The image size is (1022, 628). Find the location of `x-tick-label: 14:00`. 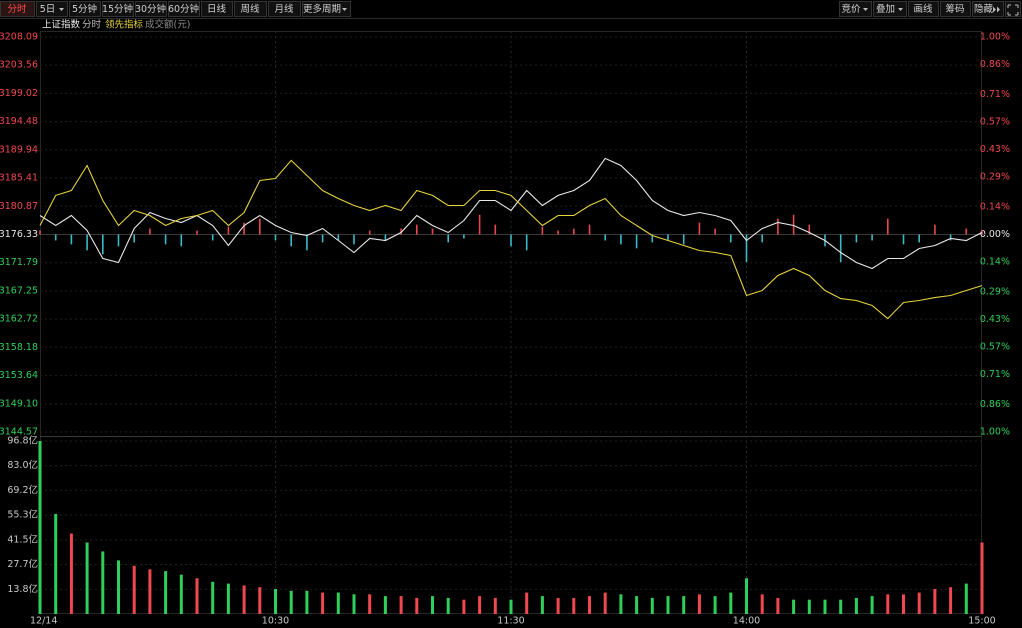

x-tick-label: 14:00 is located at coordinates (746, 621).